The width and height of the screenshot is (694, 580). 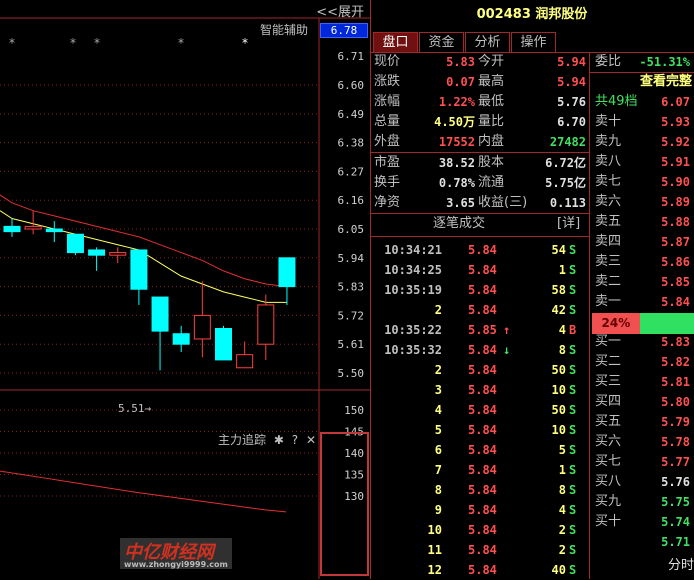 I want to click on bids-level-price: 5.74, so click(x=675, y=522).